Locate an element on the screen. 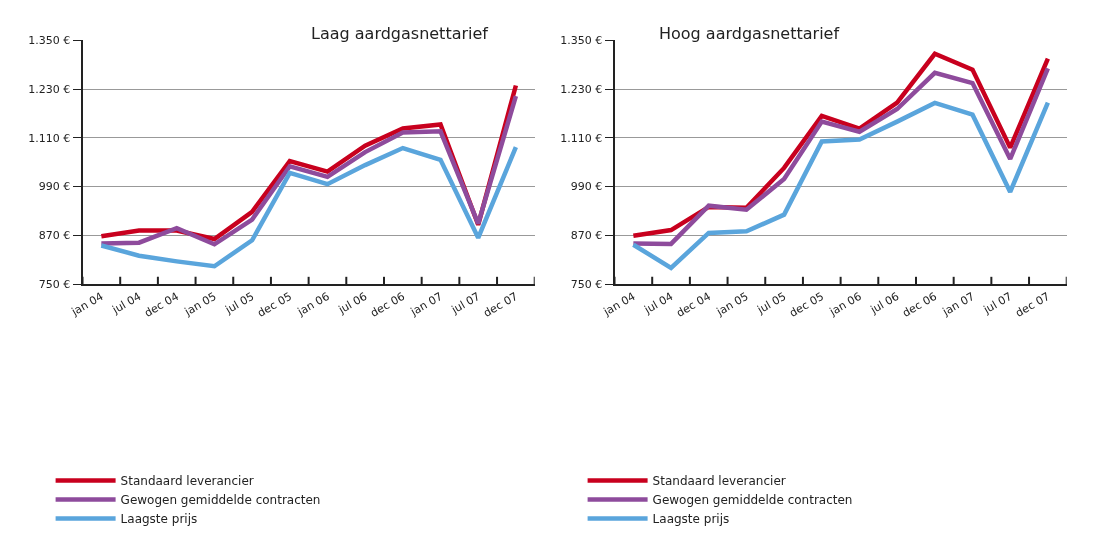 The height and width of the screenshot is (543, 1103). chart-title: Laag aardgasnettarief is located at coordinates (400, 33).